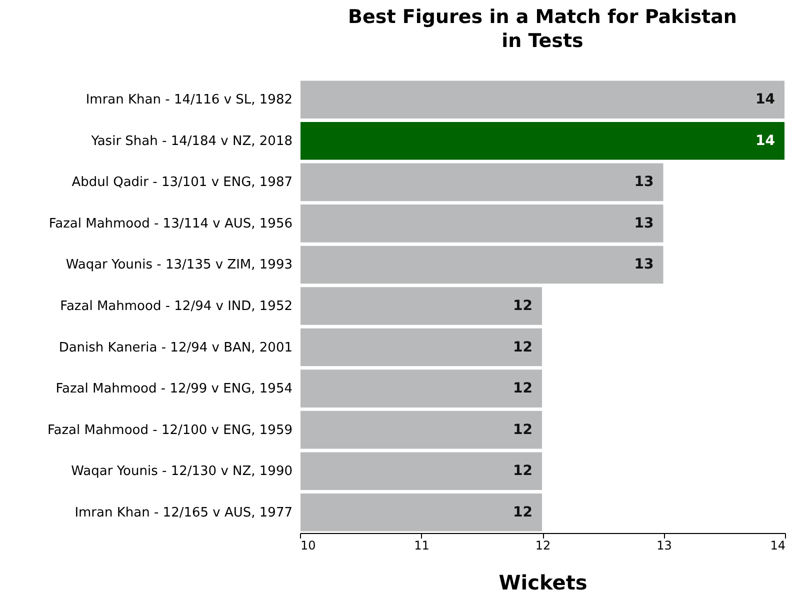  I want to click on x-tick-label: 10, so click(308, 545).